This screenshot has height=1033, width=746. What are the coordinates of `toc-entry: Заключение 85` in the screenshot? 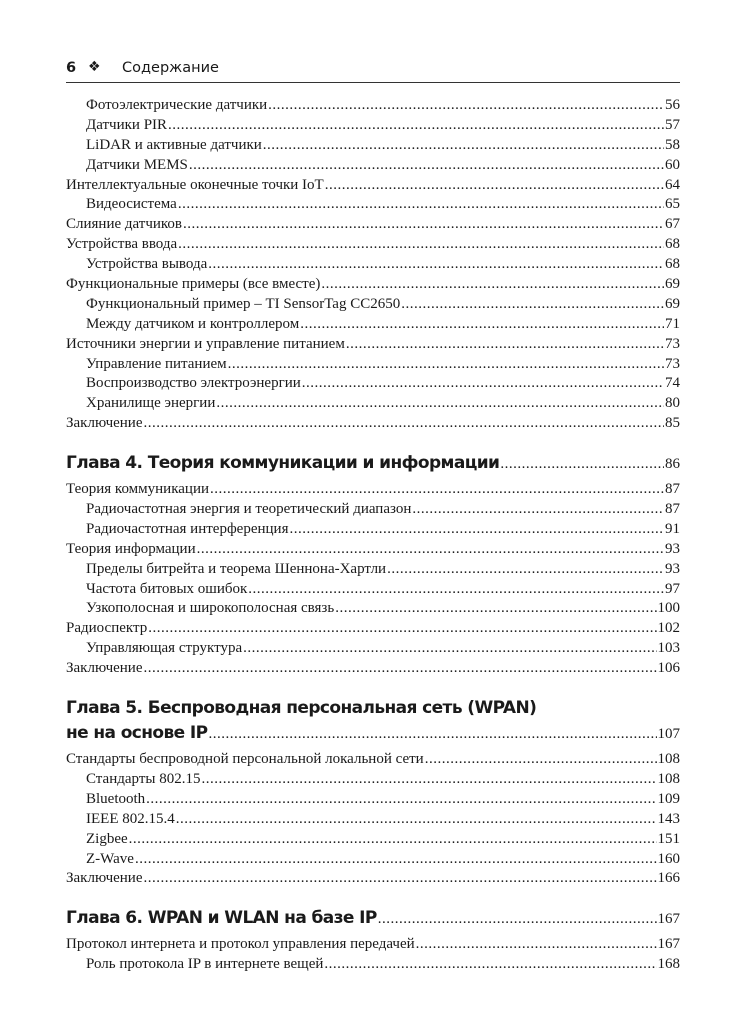 It's located at (373, 424).